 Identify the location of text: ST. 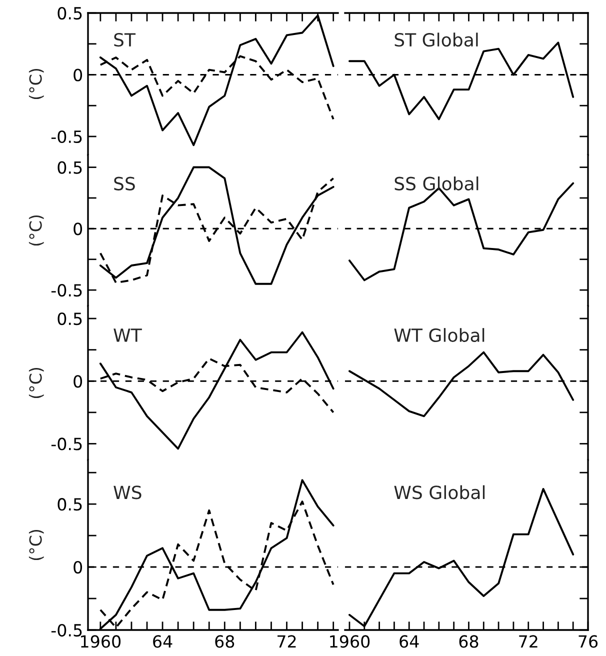
(125, 39).